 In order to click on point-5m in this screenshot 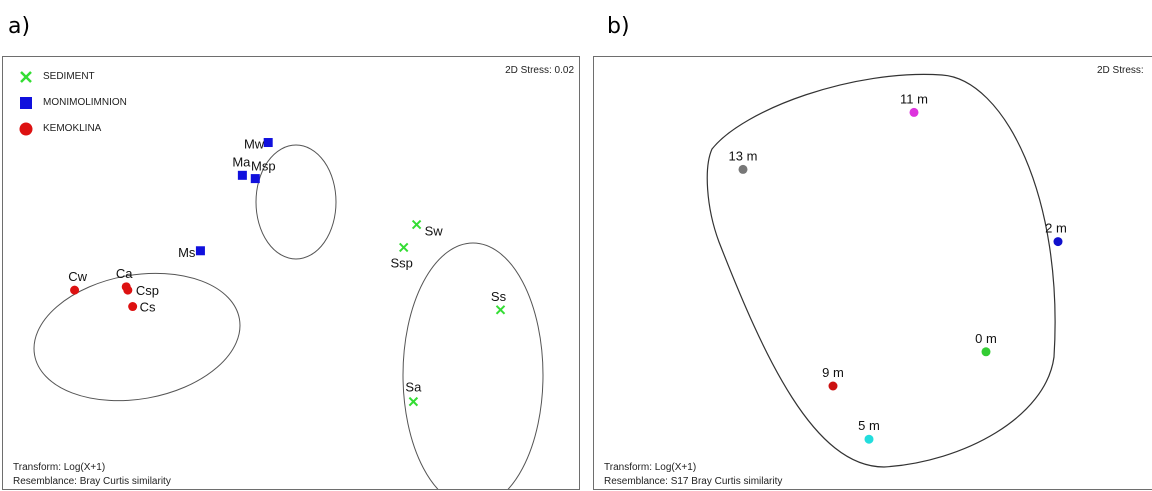, I will do `click(869, 439)`.